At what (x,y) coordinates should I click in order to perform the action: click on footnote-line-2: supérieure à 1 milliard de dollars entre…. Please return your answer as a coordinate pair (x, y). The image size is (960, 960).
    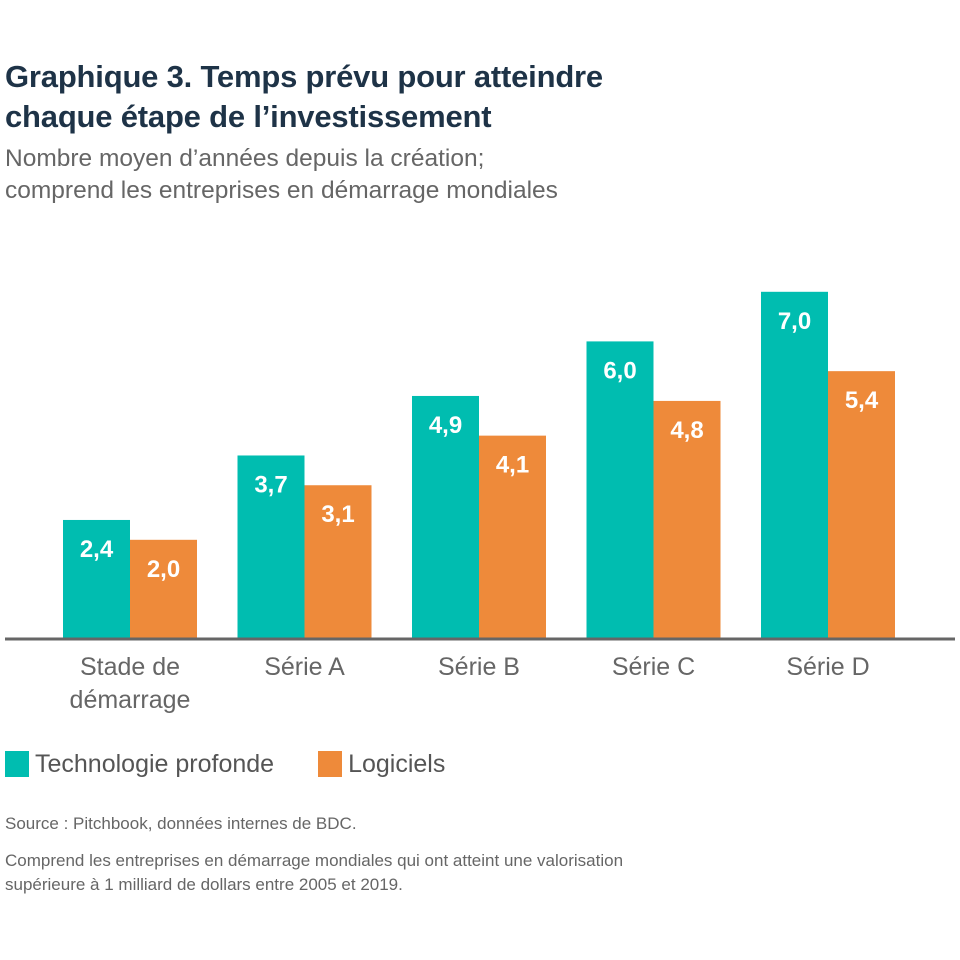
    Looking at the image, I should click on (204, 884).